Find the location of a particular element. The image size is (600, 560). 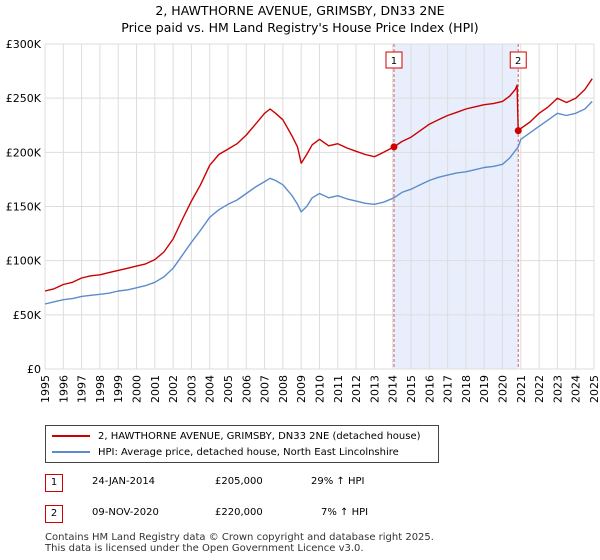

x-tick-label: 2022 is located at coordinates (539, 389).